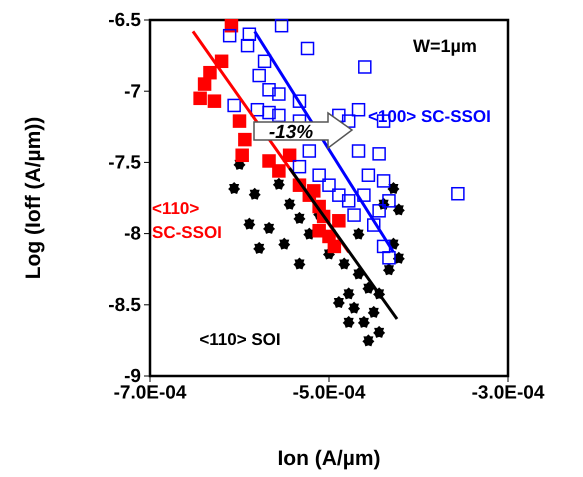 The image size is (583, 477). What do you see at coordinates (508, 393) in the screenshot?
I see `x-tick-label: -3.0E-04` at bounding box center [508, 393].